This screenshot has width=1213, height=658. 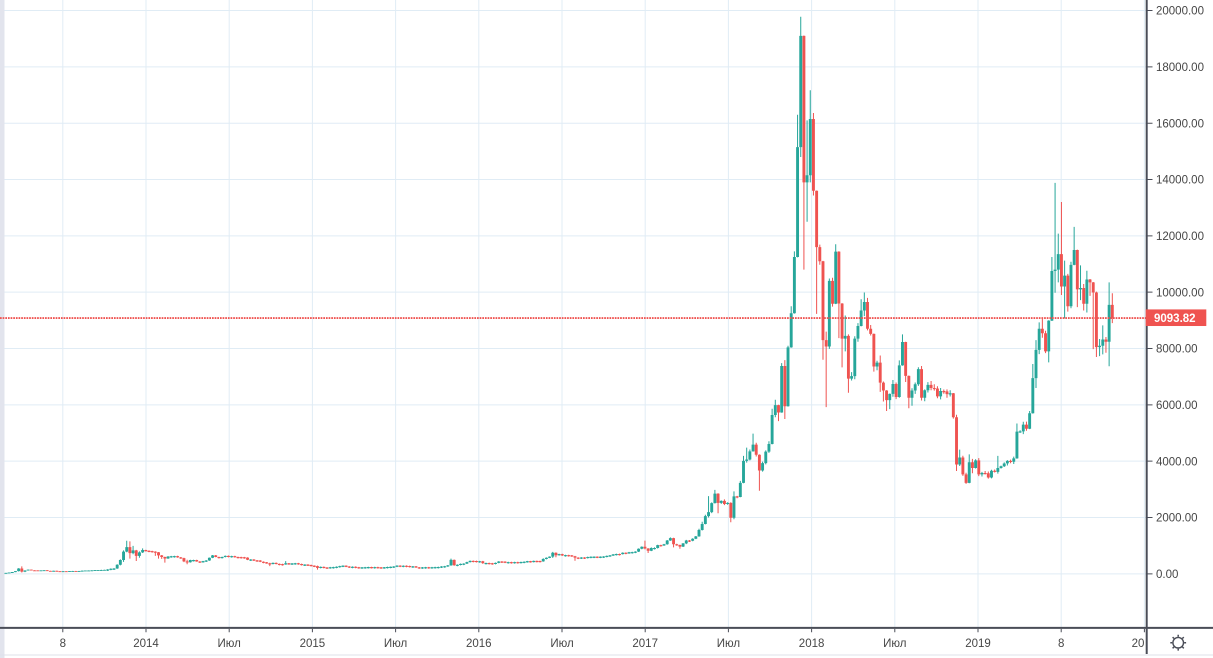 I want to click on svg-text: 8000.00, so click(x=1177, y=350).